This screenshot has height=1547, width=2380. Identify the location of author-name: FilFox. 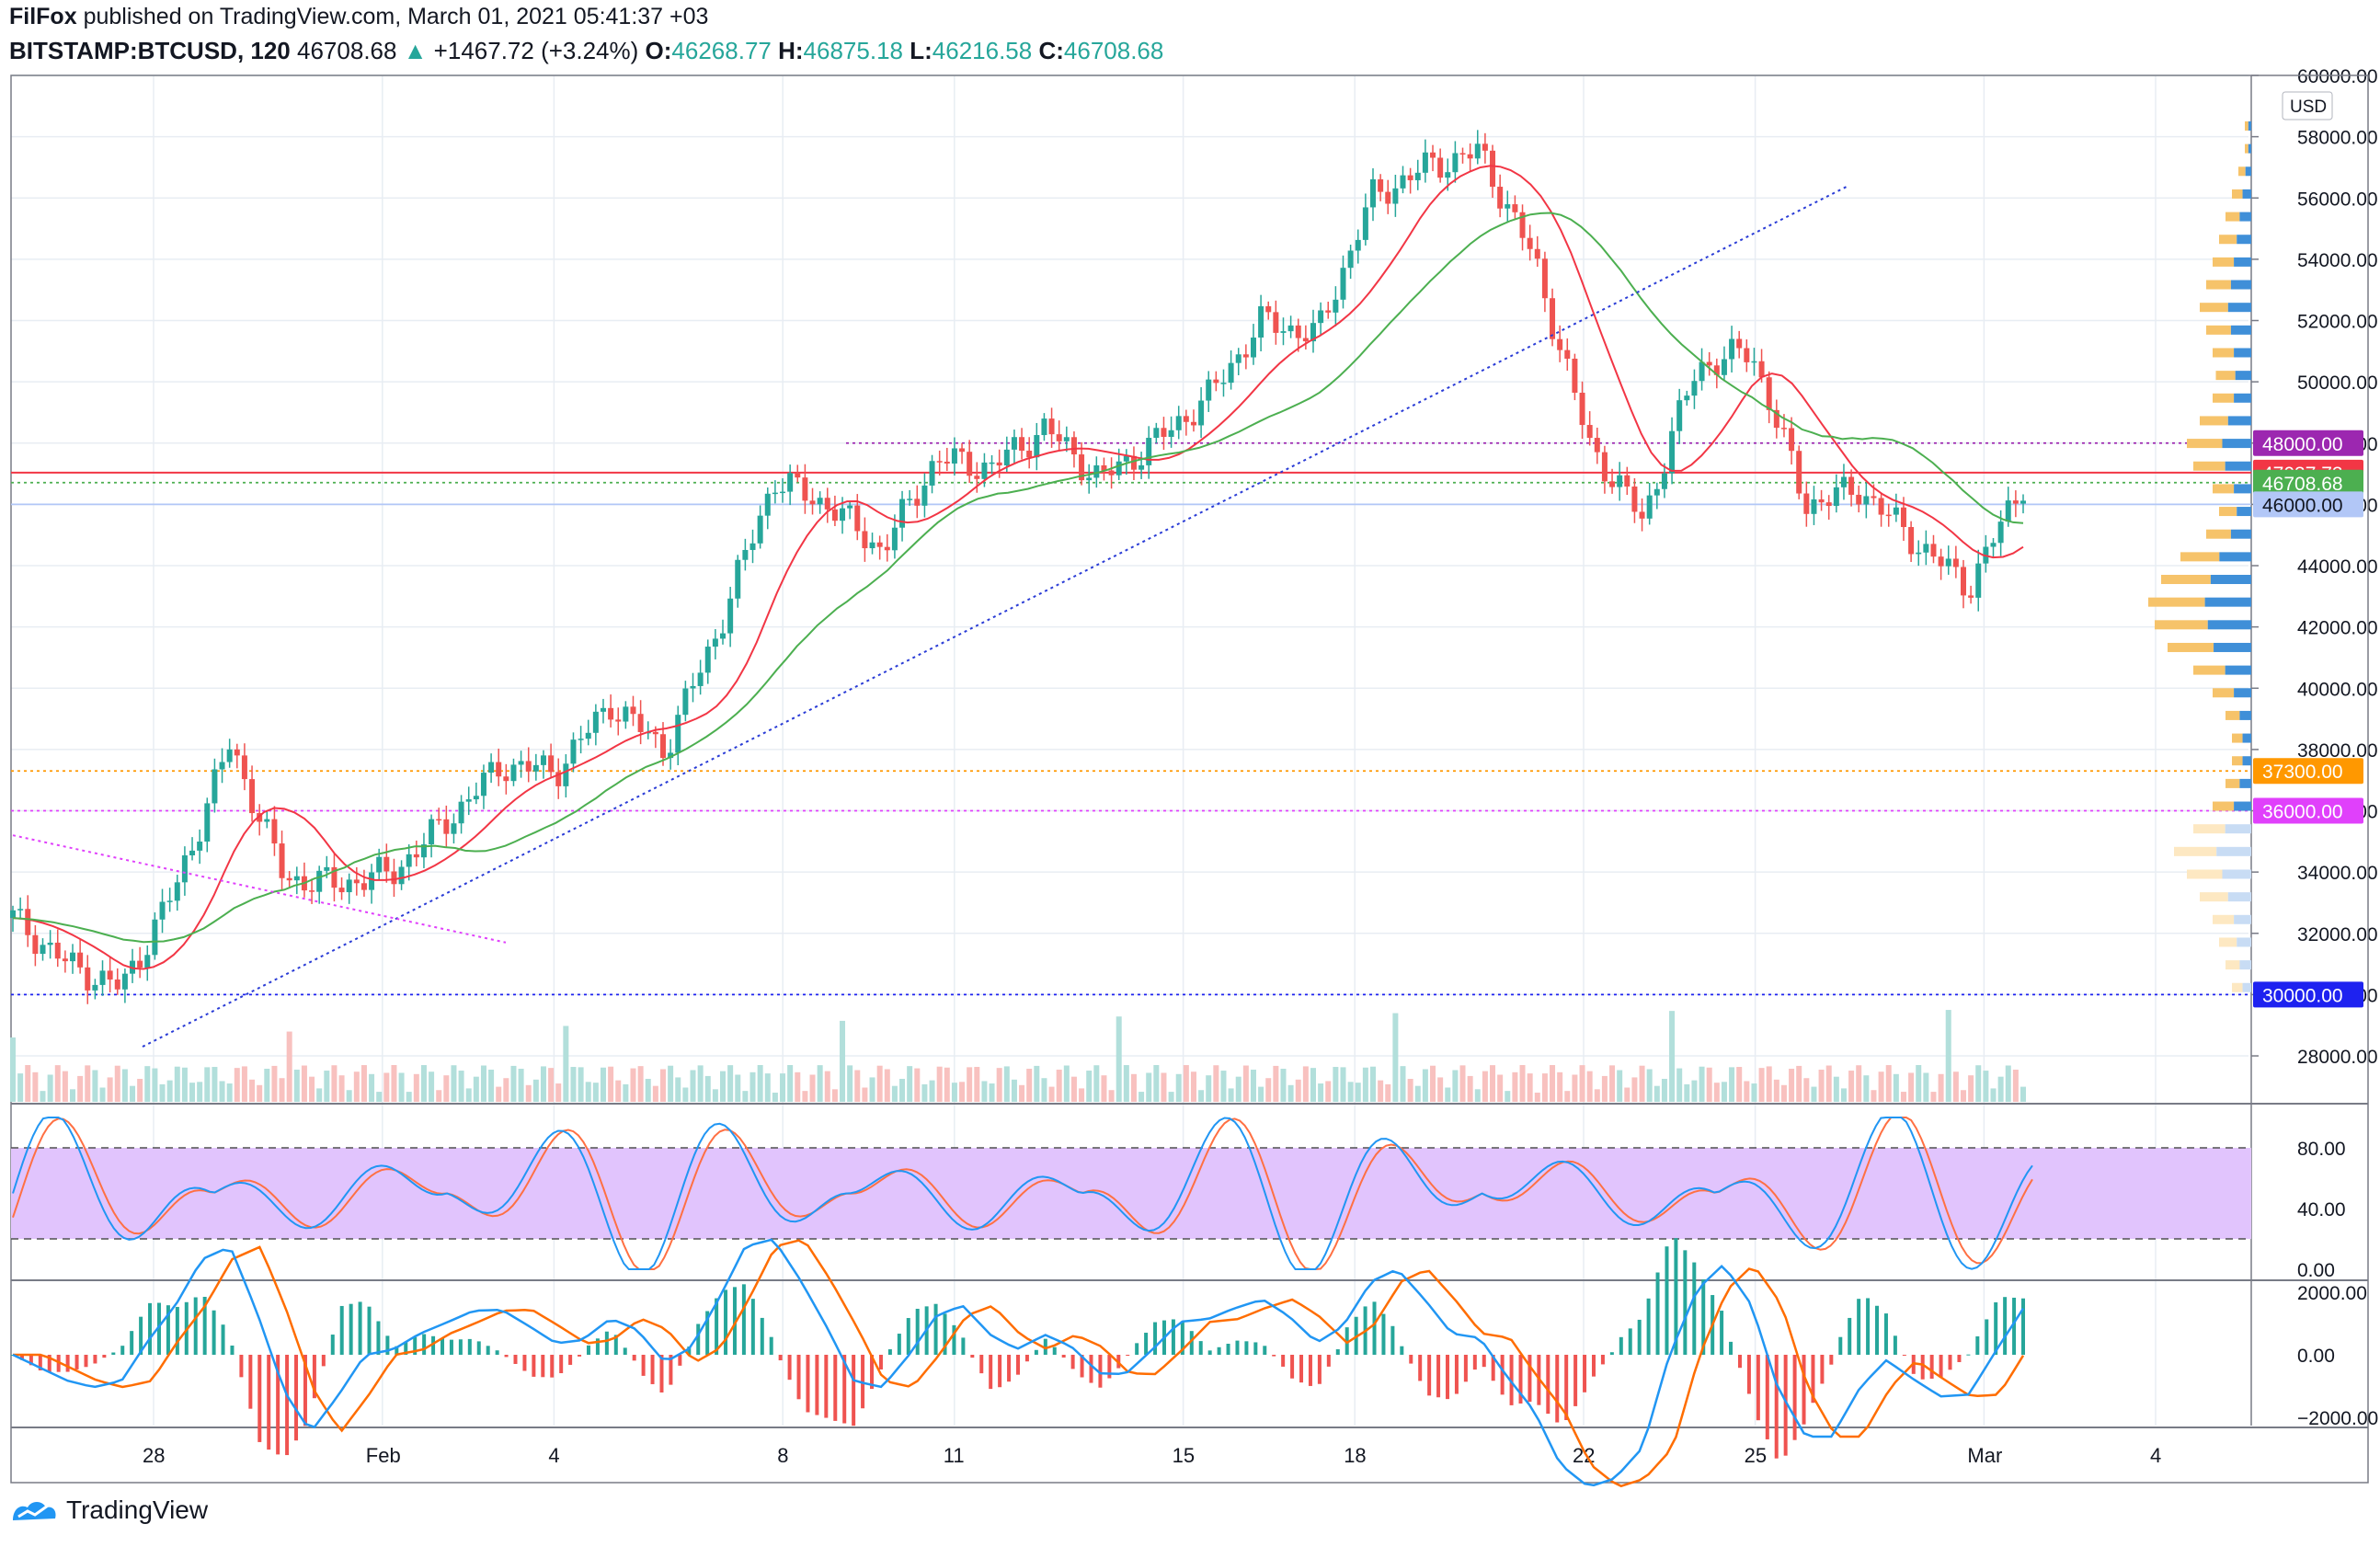
(43, 16).